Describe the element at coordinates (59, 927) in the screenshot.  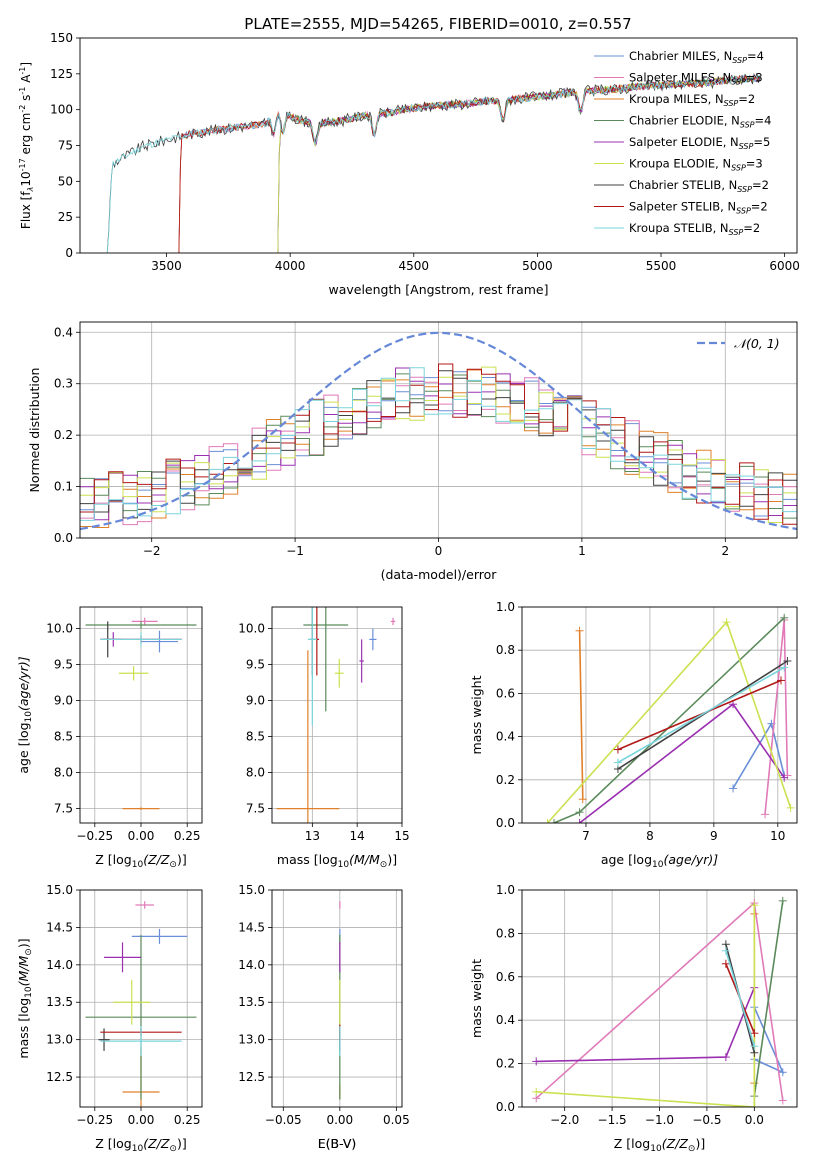
I see `y-tick-label: 14.5` at that location.